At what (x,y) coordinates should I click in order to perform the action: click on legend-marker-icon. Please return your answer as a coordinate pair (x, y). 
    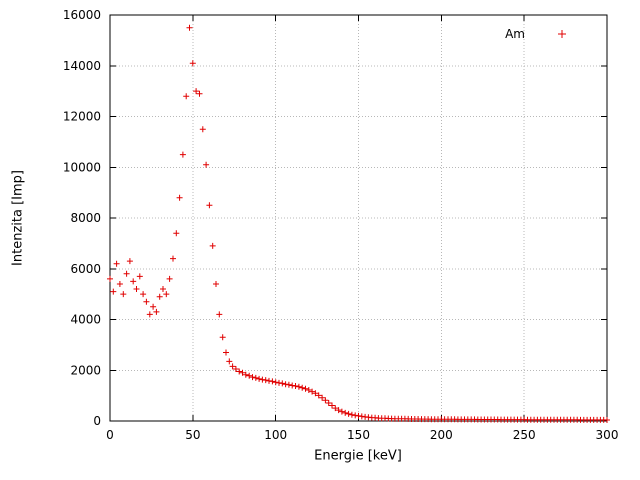
    Looking at the image, I should click on (562, 34).